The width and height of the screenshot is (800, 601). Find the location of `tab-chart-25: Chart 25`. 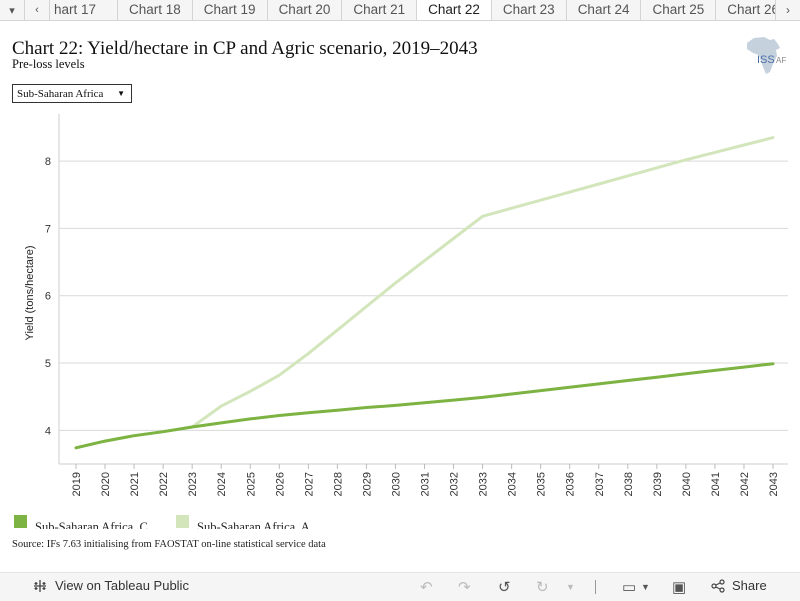

tab-chart-25: Chart 25 is located at coordinates (679, 10).